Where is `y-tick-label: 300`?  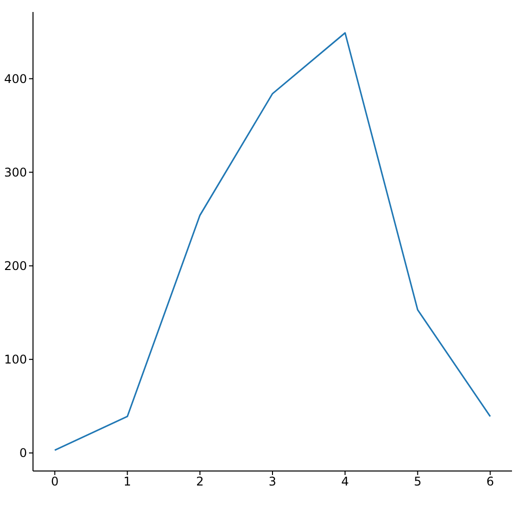 y-tick-label: 300 is located at coordinates (15, 173).